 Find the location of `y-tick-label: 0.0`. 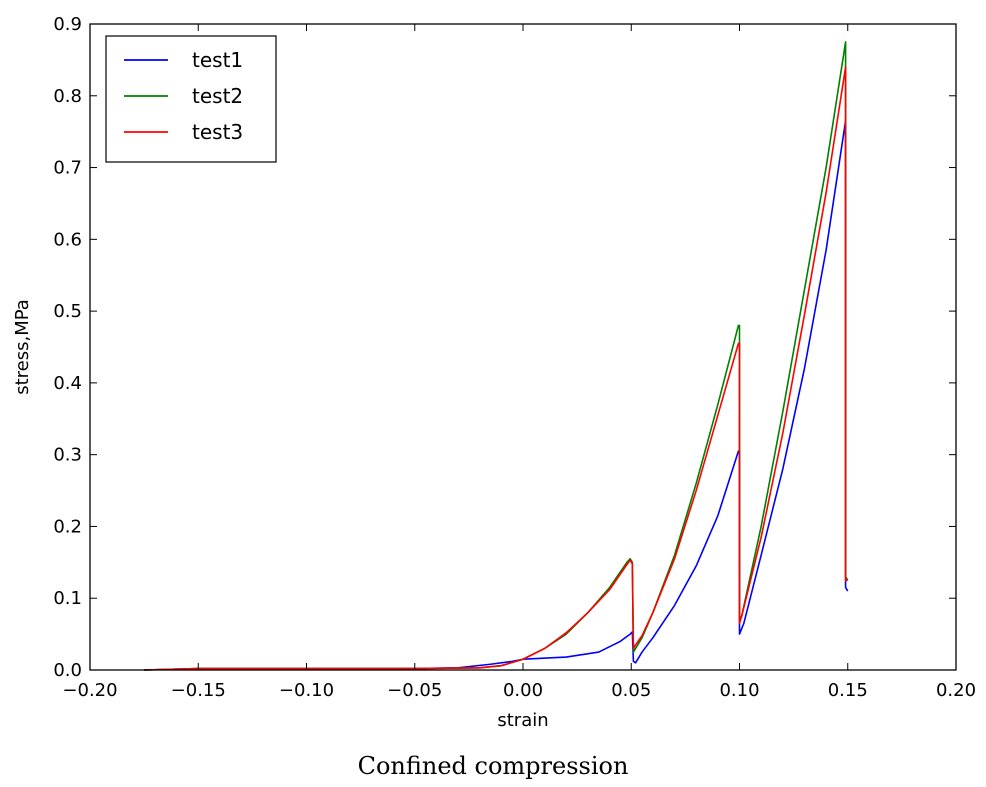

y-tick-label: 0.0 is located at coordinates (67, 670).